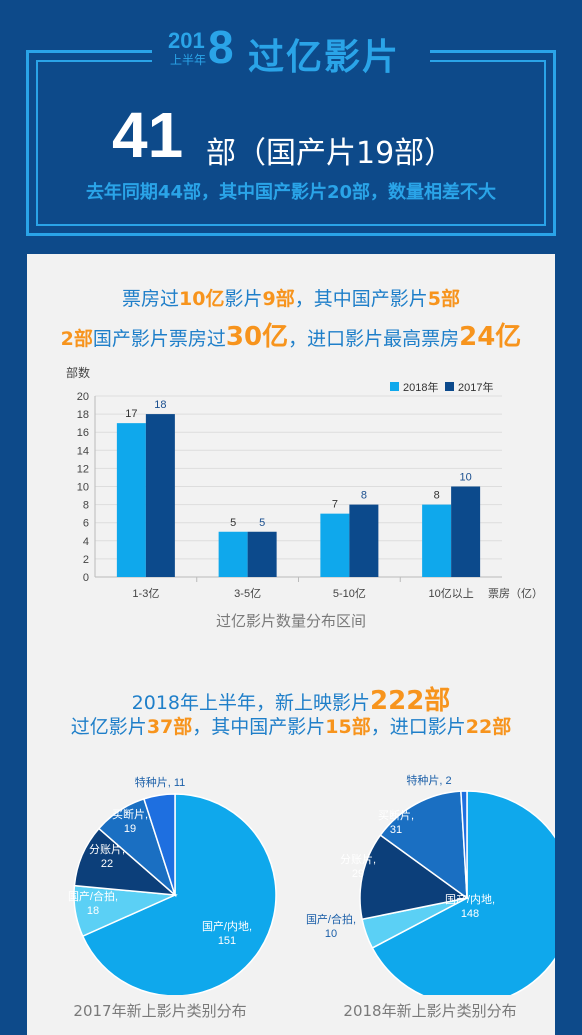 Image resolution: width=582 pixels, height=1035 pixels. I want to click on x-tick-label: 10亿以上, so click(451, 593).